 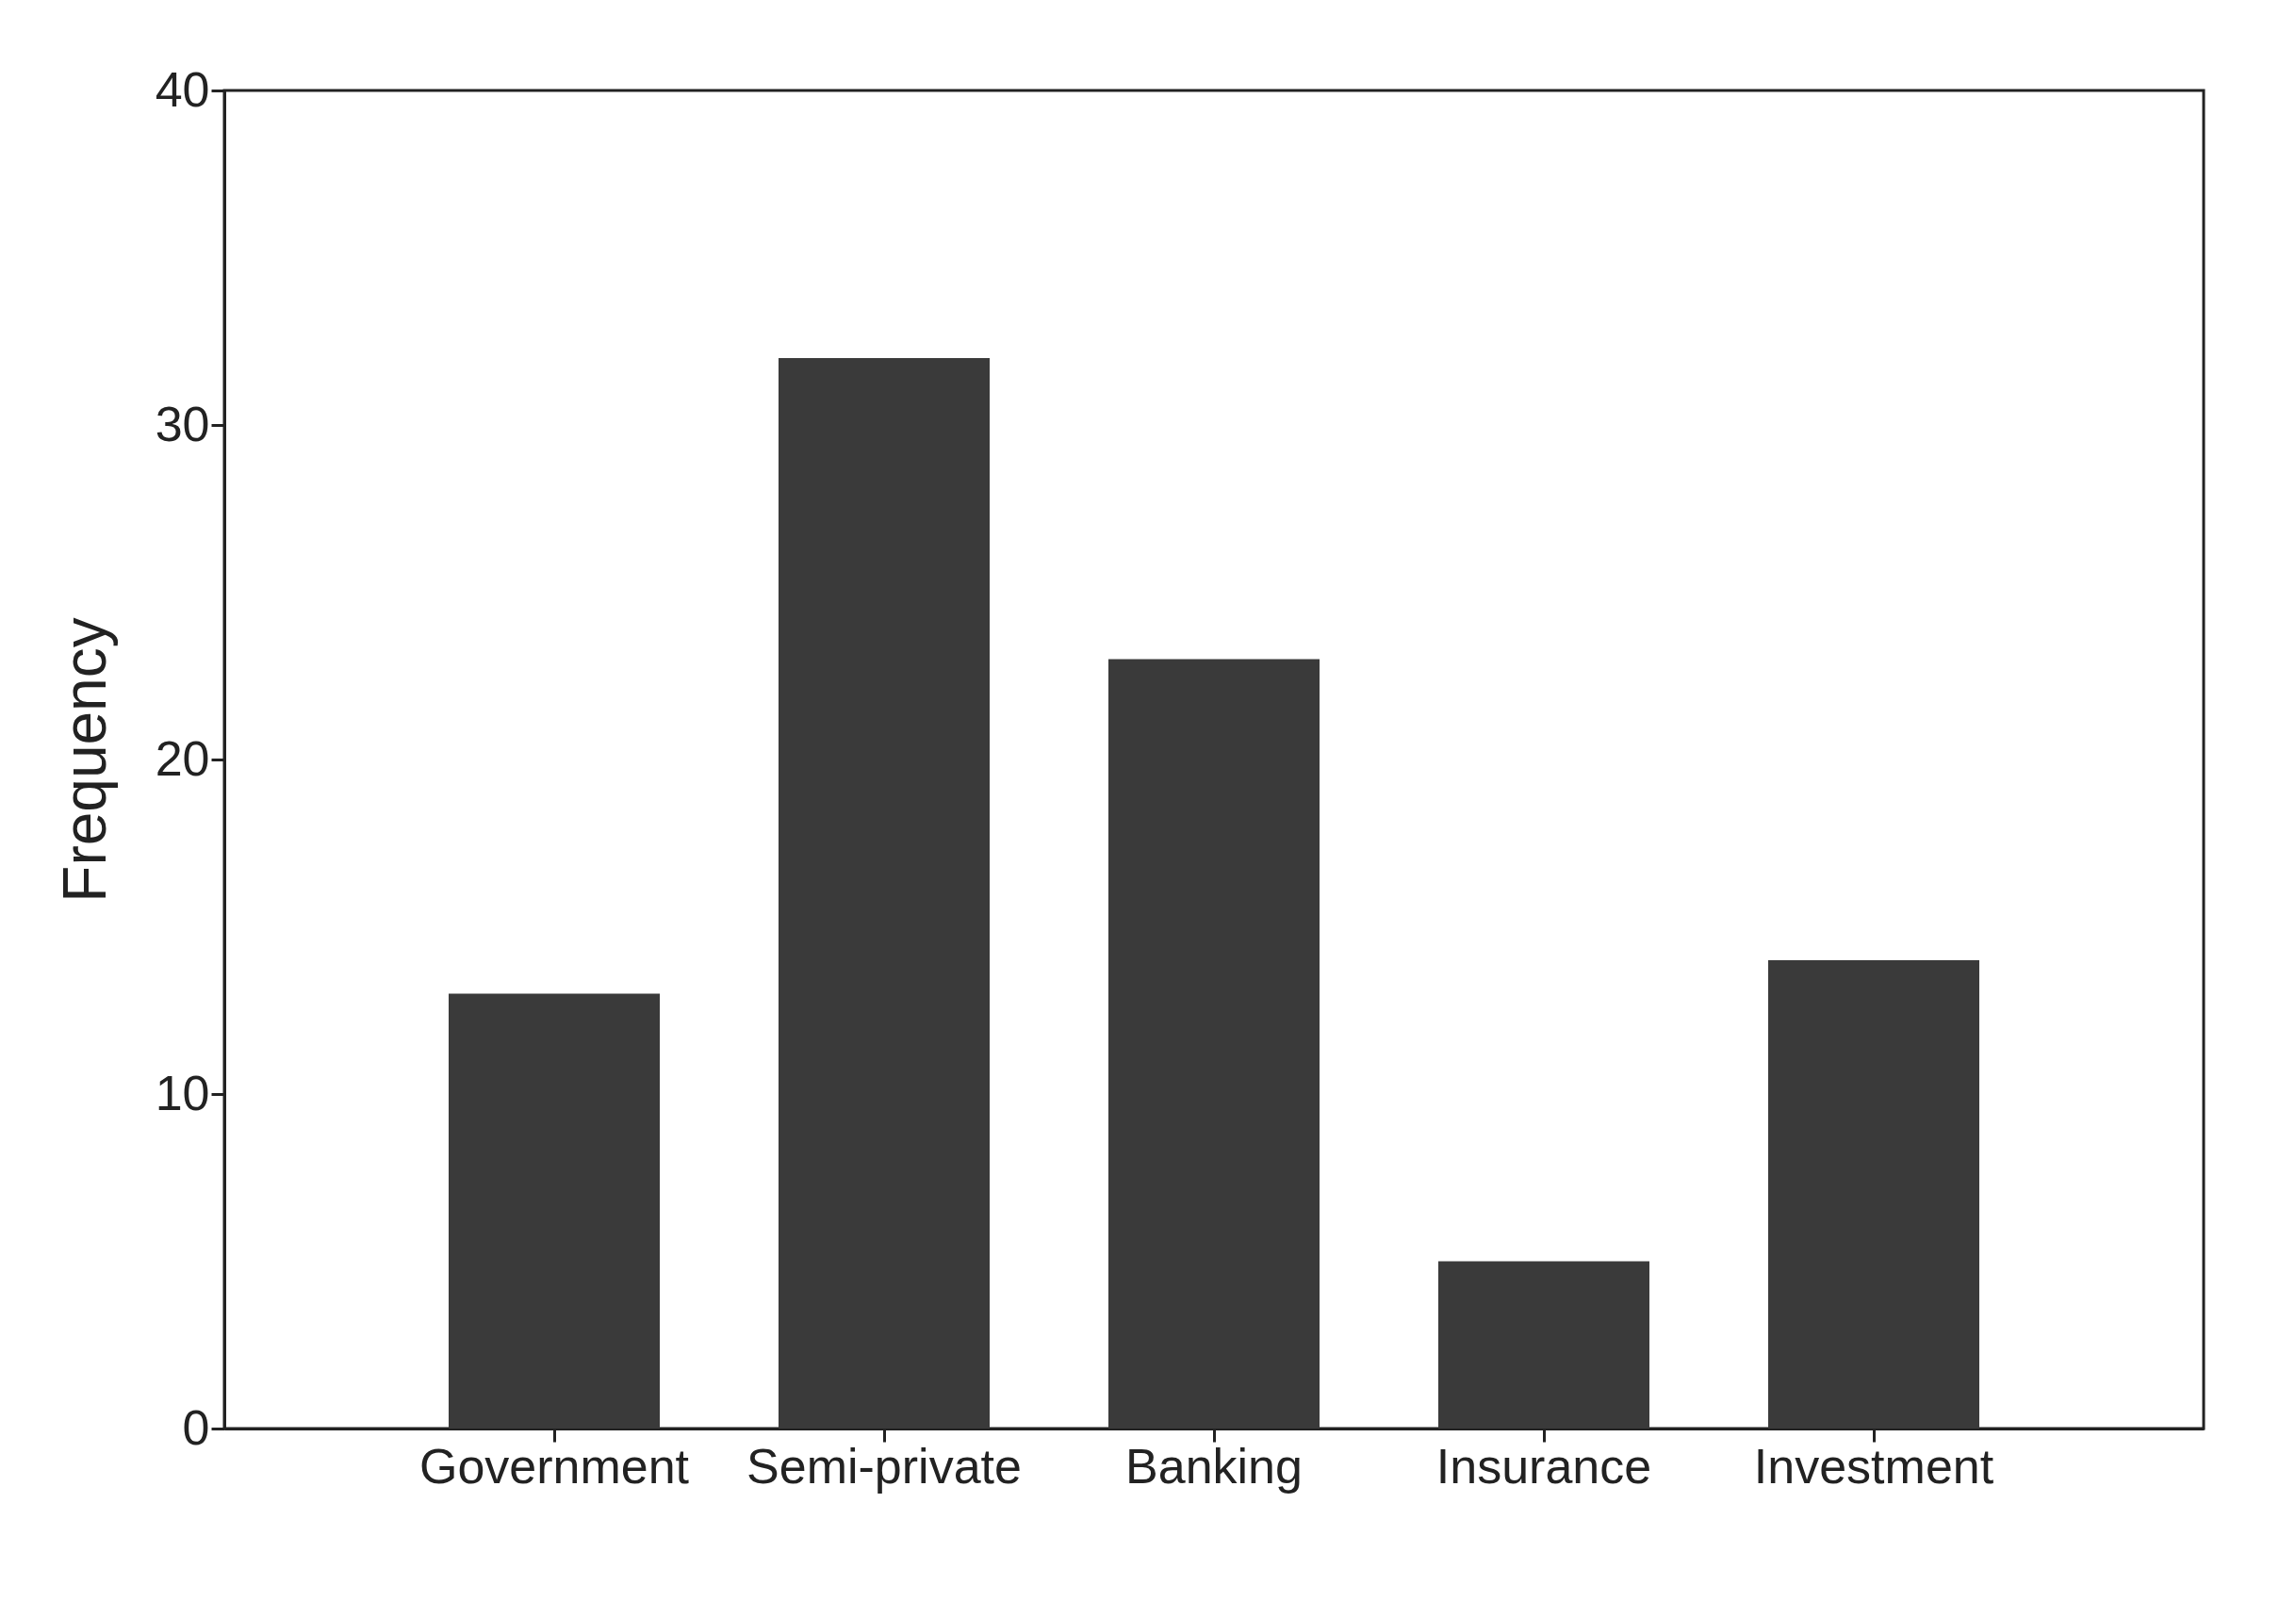 I want to click on y-tick-label: 0, so click(x=196, y=1427).